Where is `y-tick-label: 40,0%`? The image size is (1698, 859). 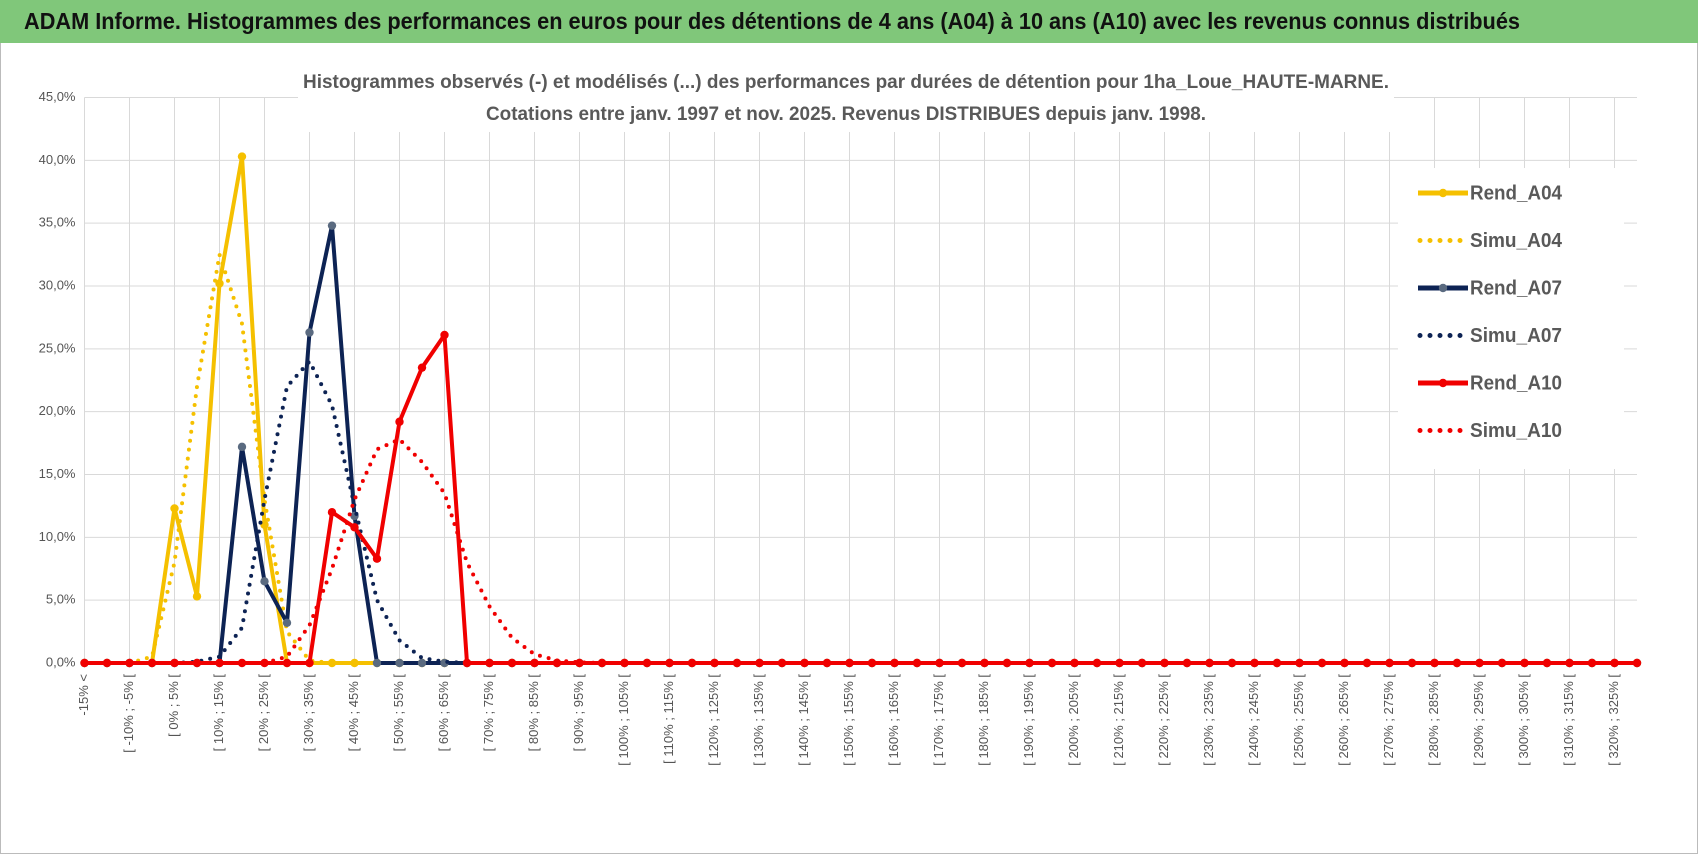
y-tick-label: 40,0% is located at coordinates (57, 159).